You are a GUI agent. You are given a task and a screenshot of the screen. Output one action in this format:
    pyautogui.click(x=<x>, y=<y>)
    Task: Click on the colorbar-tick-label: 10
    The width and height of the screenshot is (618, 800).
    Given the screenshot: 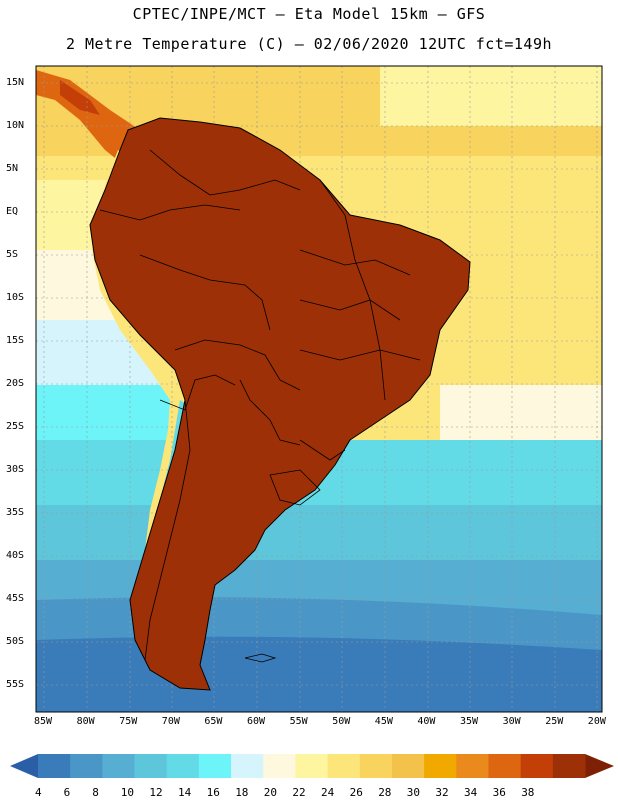 What is the action you would take?
    pyautogui.click(x=127, y=792)
    